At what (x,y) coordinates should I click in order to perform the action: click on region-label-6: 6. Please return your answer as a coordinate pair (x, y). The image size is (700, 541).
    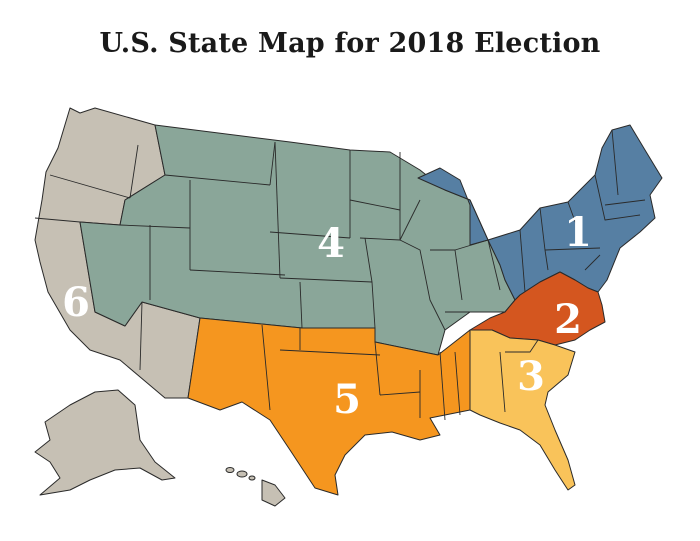
    Looking at the image, I should click on (76, 302).